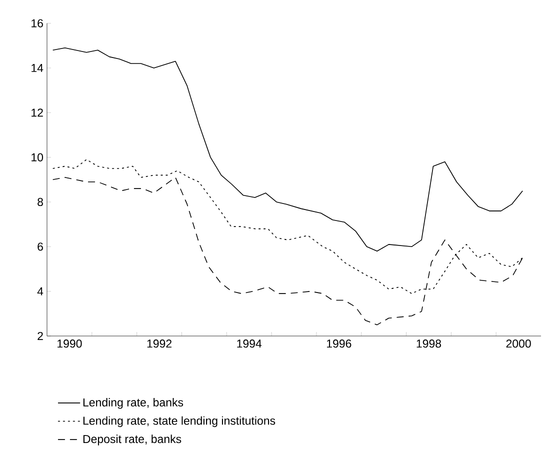  What do you see at coordinates (40, 336) in the screenshot?
I see `y-tick-label: 2` at bounding box center [40, 336].